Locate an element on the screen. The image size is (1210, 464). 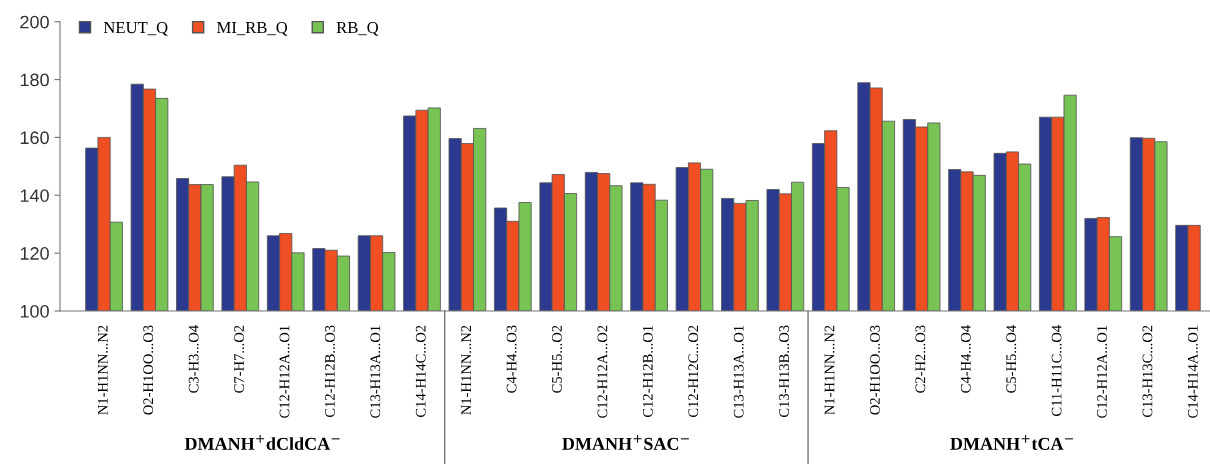
x-tick-label: C5-H5...O4 is located at coordinates (1011, 359).